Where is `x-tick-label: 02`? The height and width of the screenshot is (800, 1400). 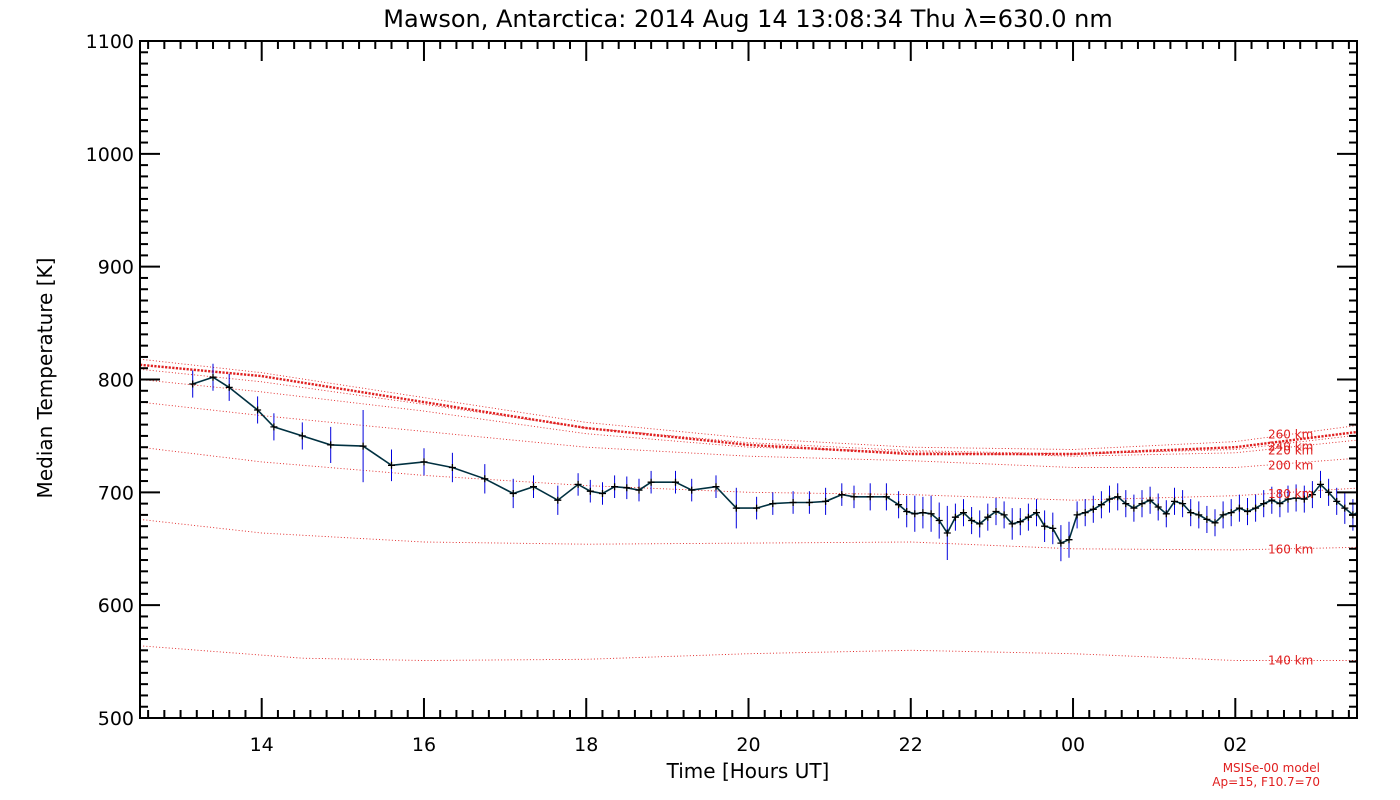 x-tick-label: 02 is located at coordinates (1235, 745).